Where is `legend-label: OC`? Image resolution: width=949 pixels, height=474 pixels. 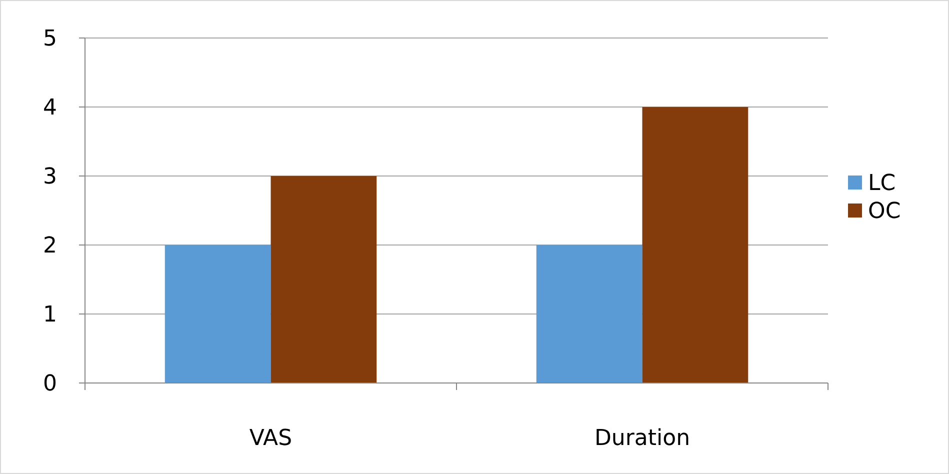
legend-label: OC is located at coordinates (884, 211).